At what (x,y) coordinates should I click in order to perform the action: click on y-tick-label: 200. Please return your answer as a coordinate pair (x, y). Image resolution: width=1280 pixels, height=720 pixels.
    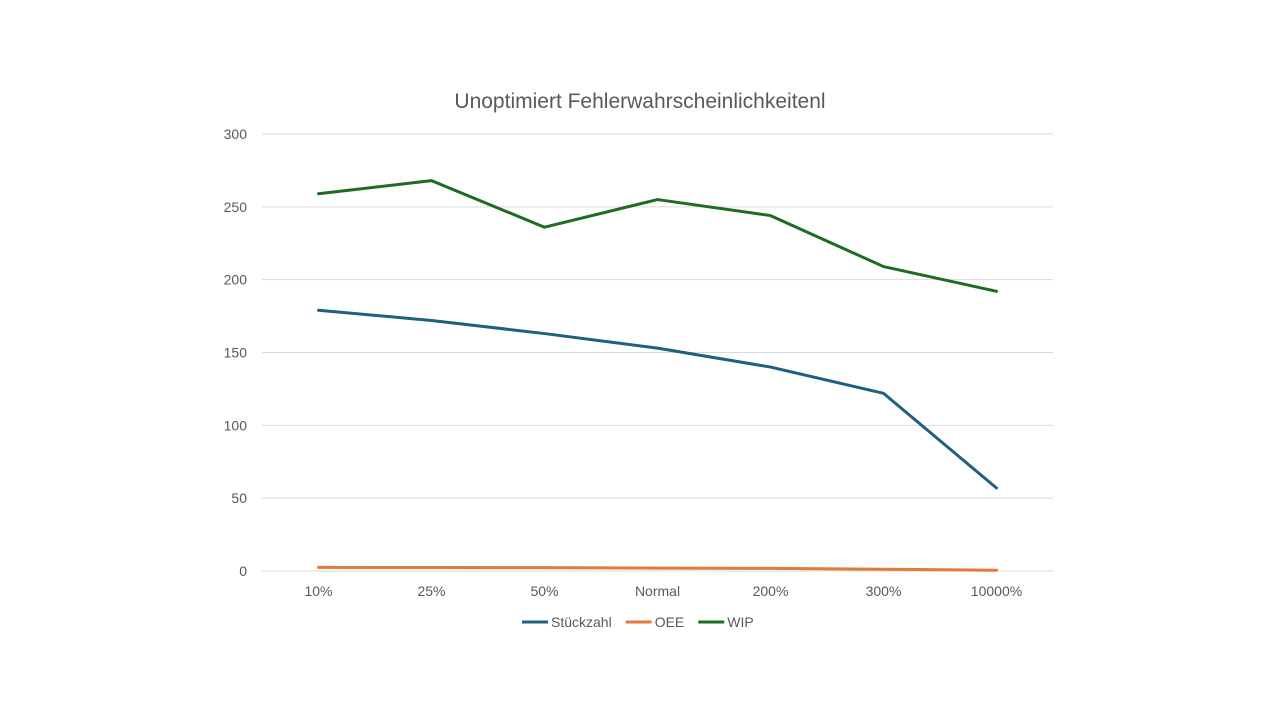
    Looking at the image, I should click on (236, 280).